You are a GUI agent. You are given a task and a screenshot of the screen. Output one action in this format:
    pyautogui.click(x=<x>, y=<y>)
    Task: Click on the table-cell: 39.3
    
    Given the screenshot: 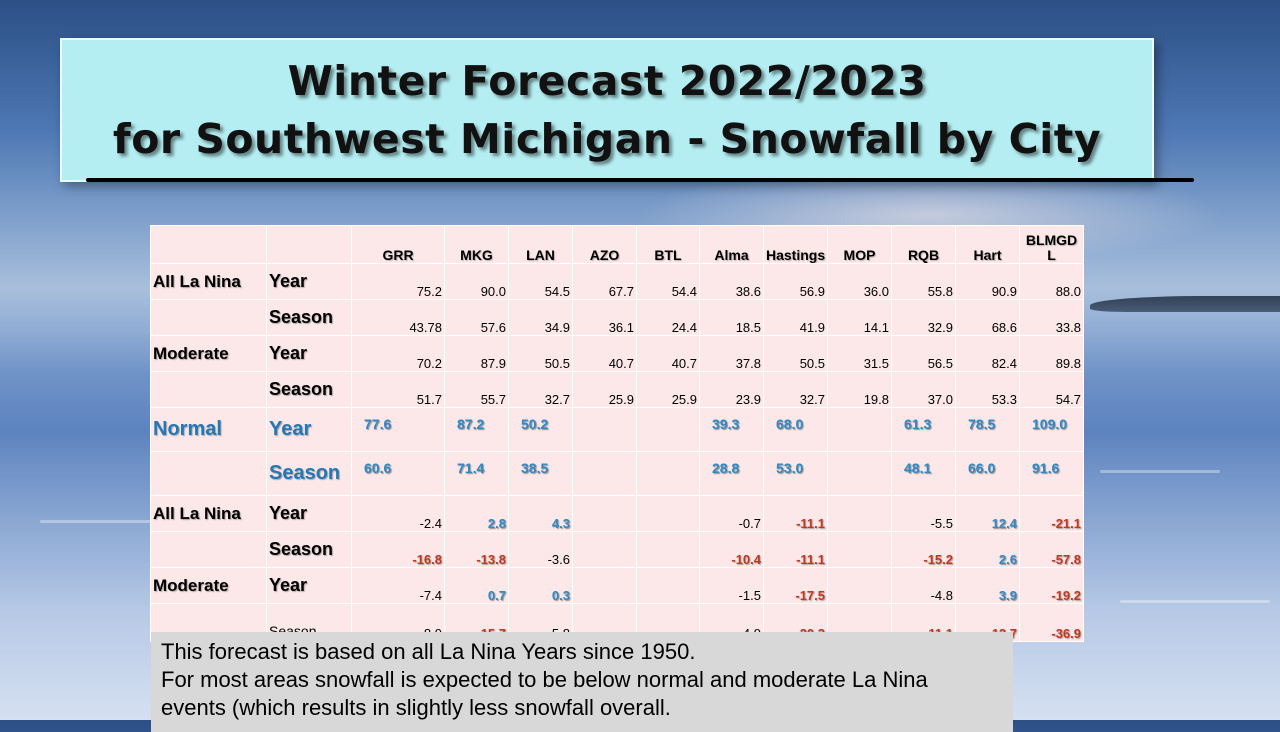 What is the action you would take?
    pyautogui.click(x=731, y=429)
    